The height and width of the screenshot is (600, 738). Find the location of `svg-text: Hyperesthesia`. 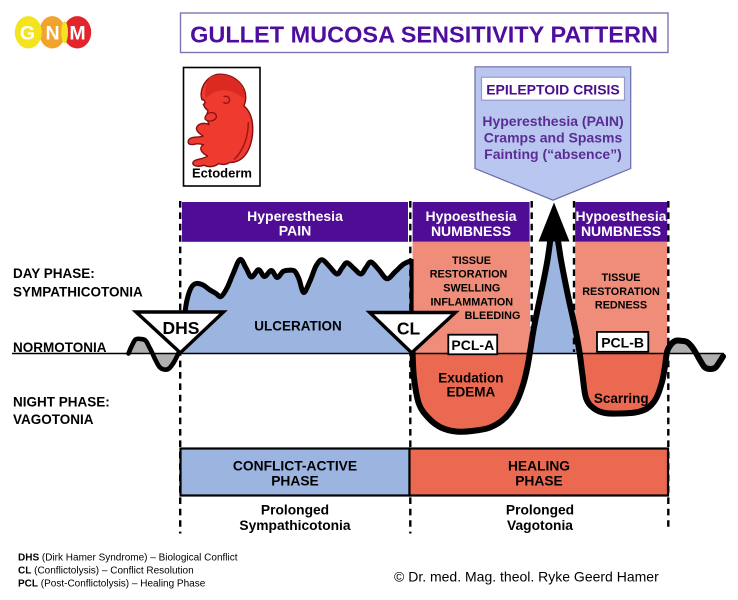

svg-text: Hyperesthesia is located at coordinates (295, 216).